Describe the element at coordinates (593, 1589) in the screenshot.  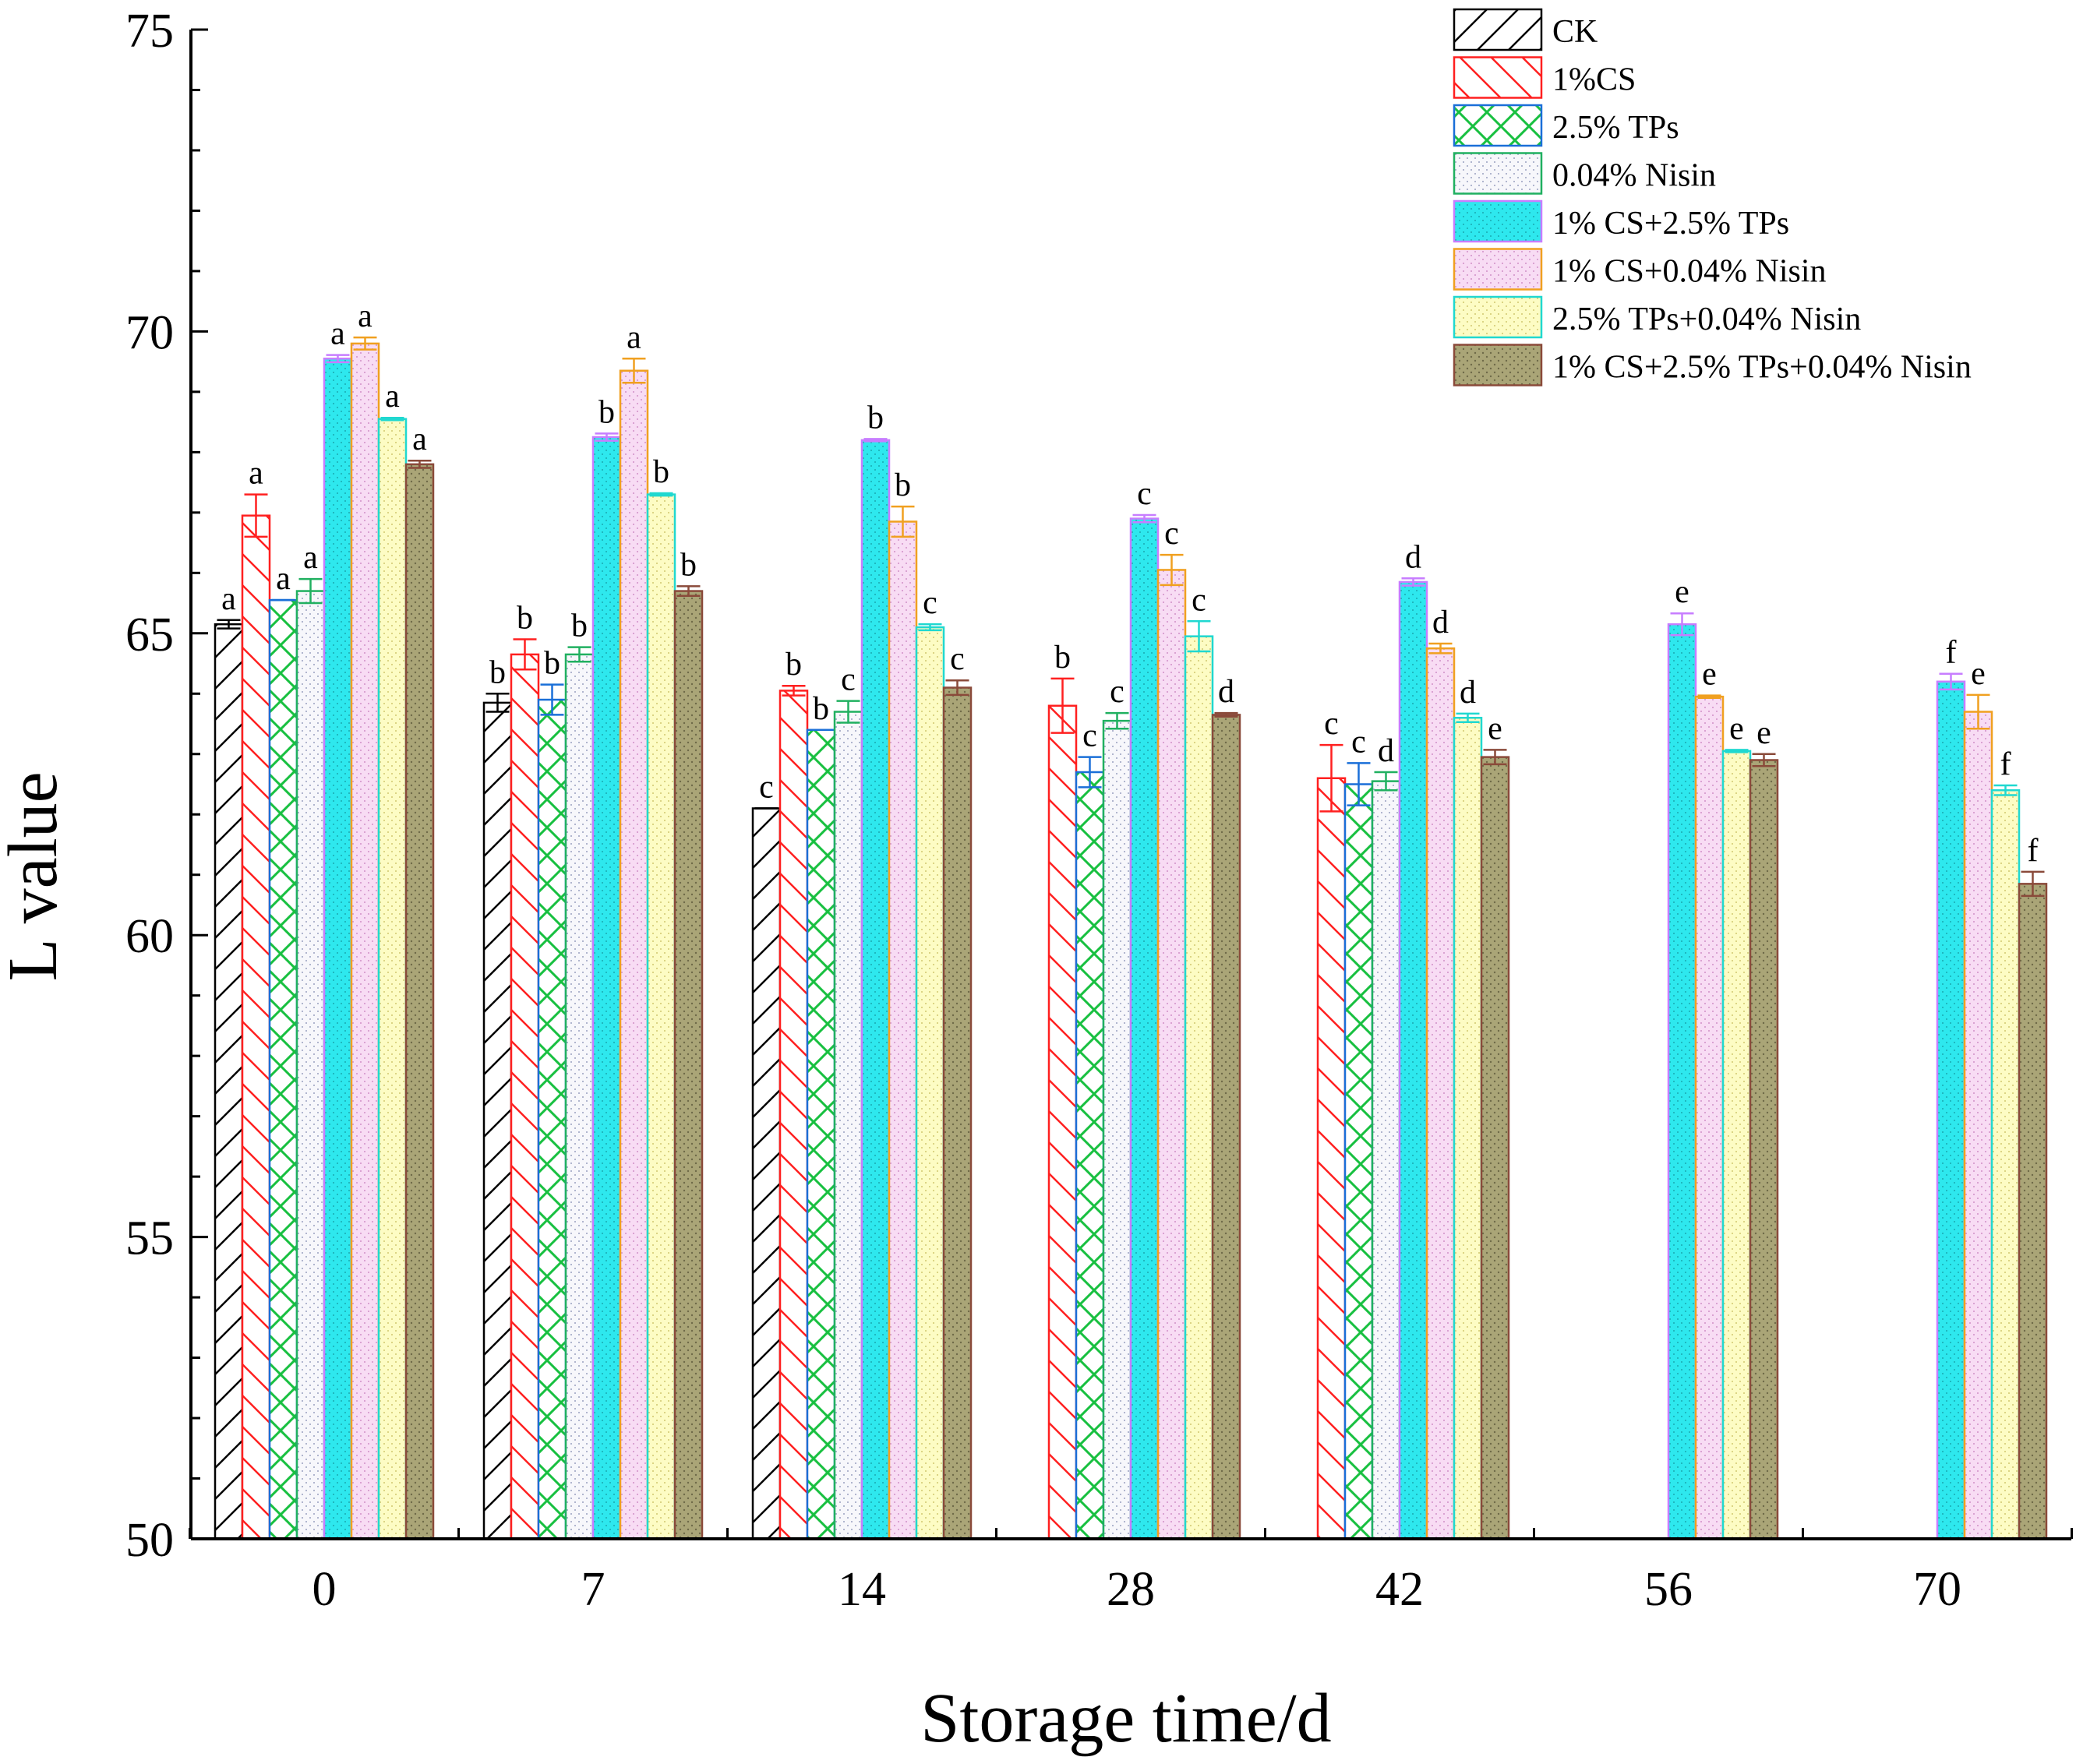
I see `x-tick-label: 7` at that location.